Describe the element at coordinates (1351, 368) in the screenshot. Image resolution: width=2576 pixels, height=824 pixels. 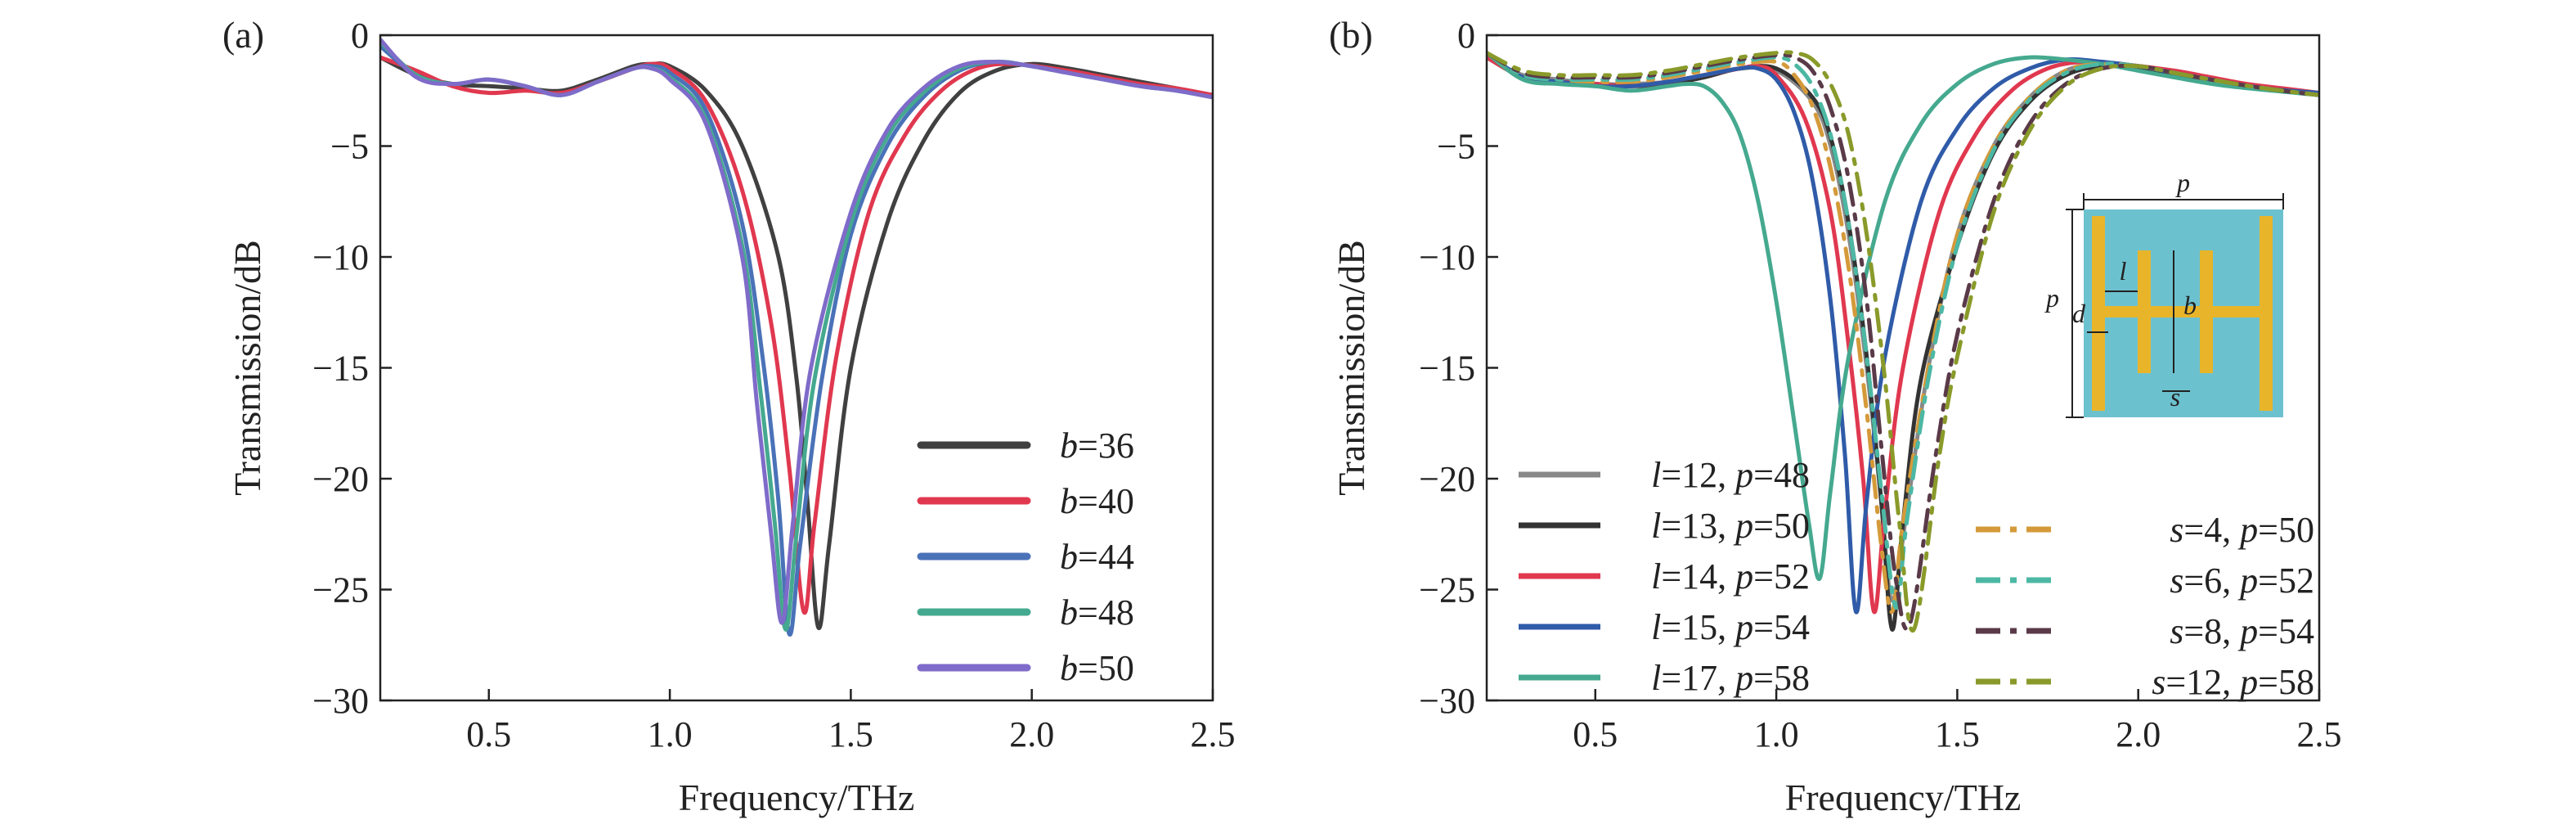
I see `y-axis-title-b: Transmission/dB` at that location.